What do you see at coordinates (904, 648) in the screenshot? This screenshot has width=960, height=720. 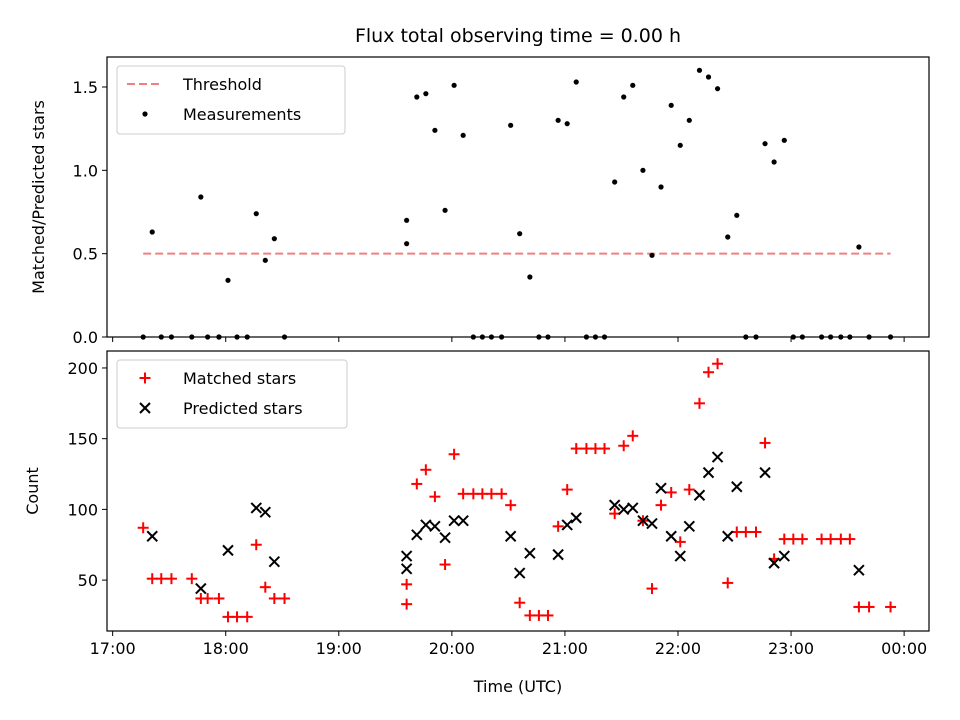 I see `x-tick-label: 00:00` at bounding box center [904, 648].